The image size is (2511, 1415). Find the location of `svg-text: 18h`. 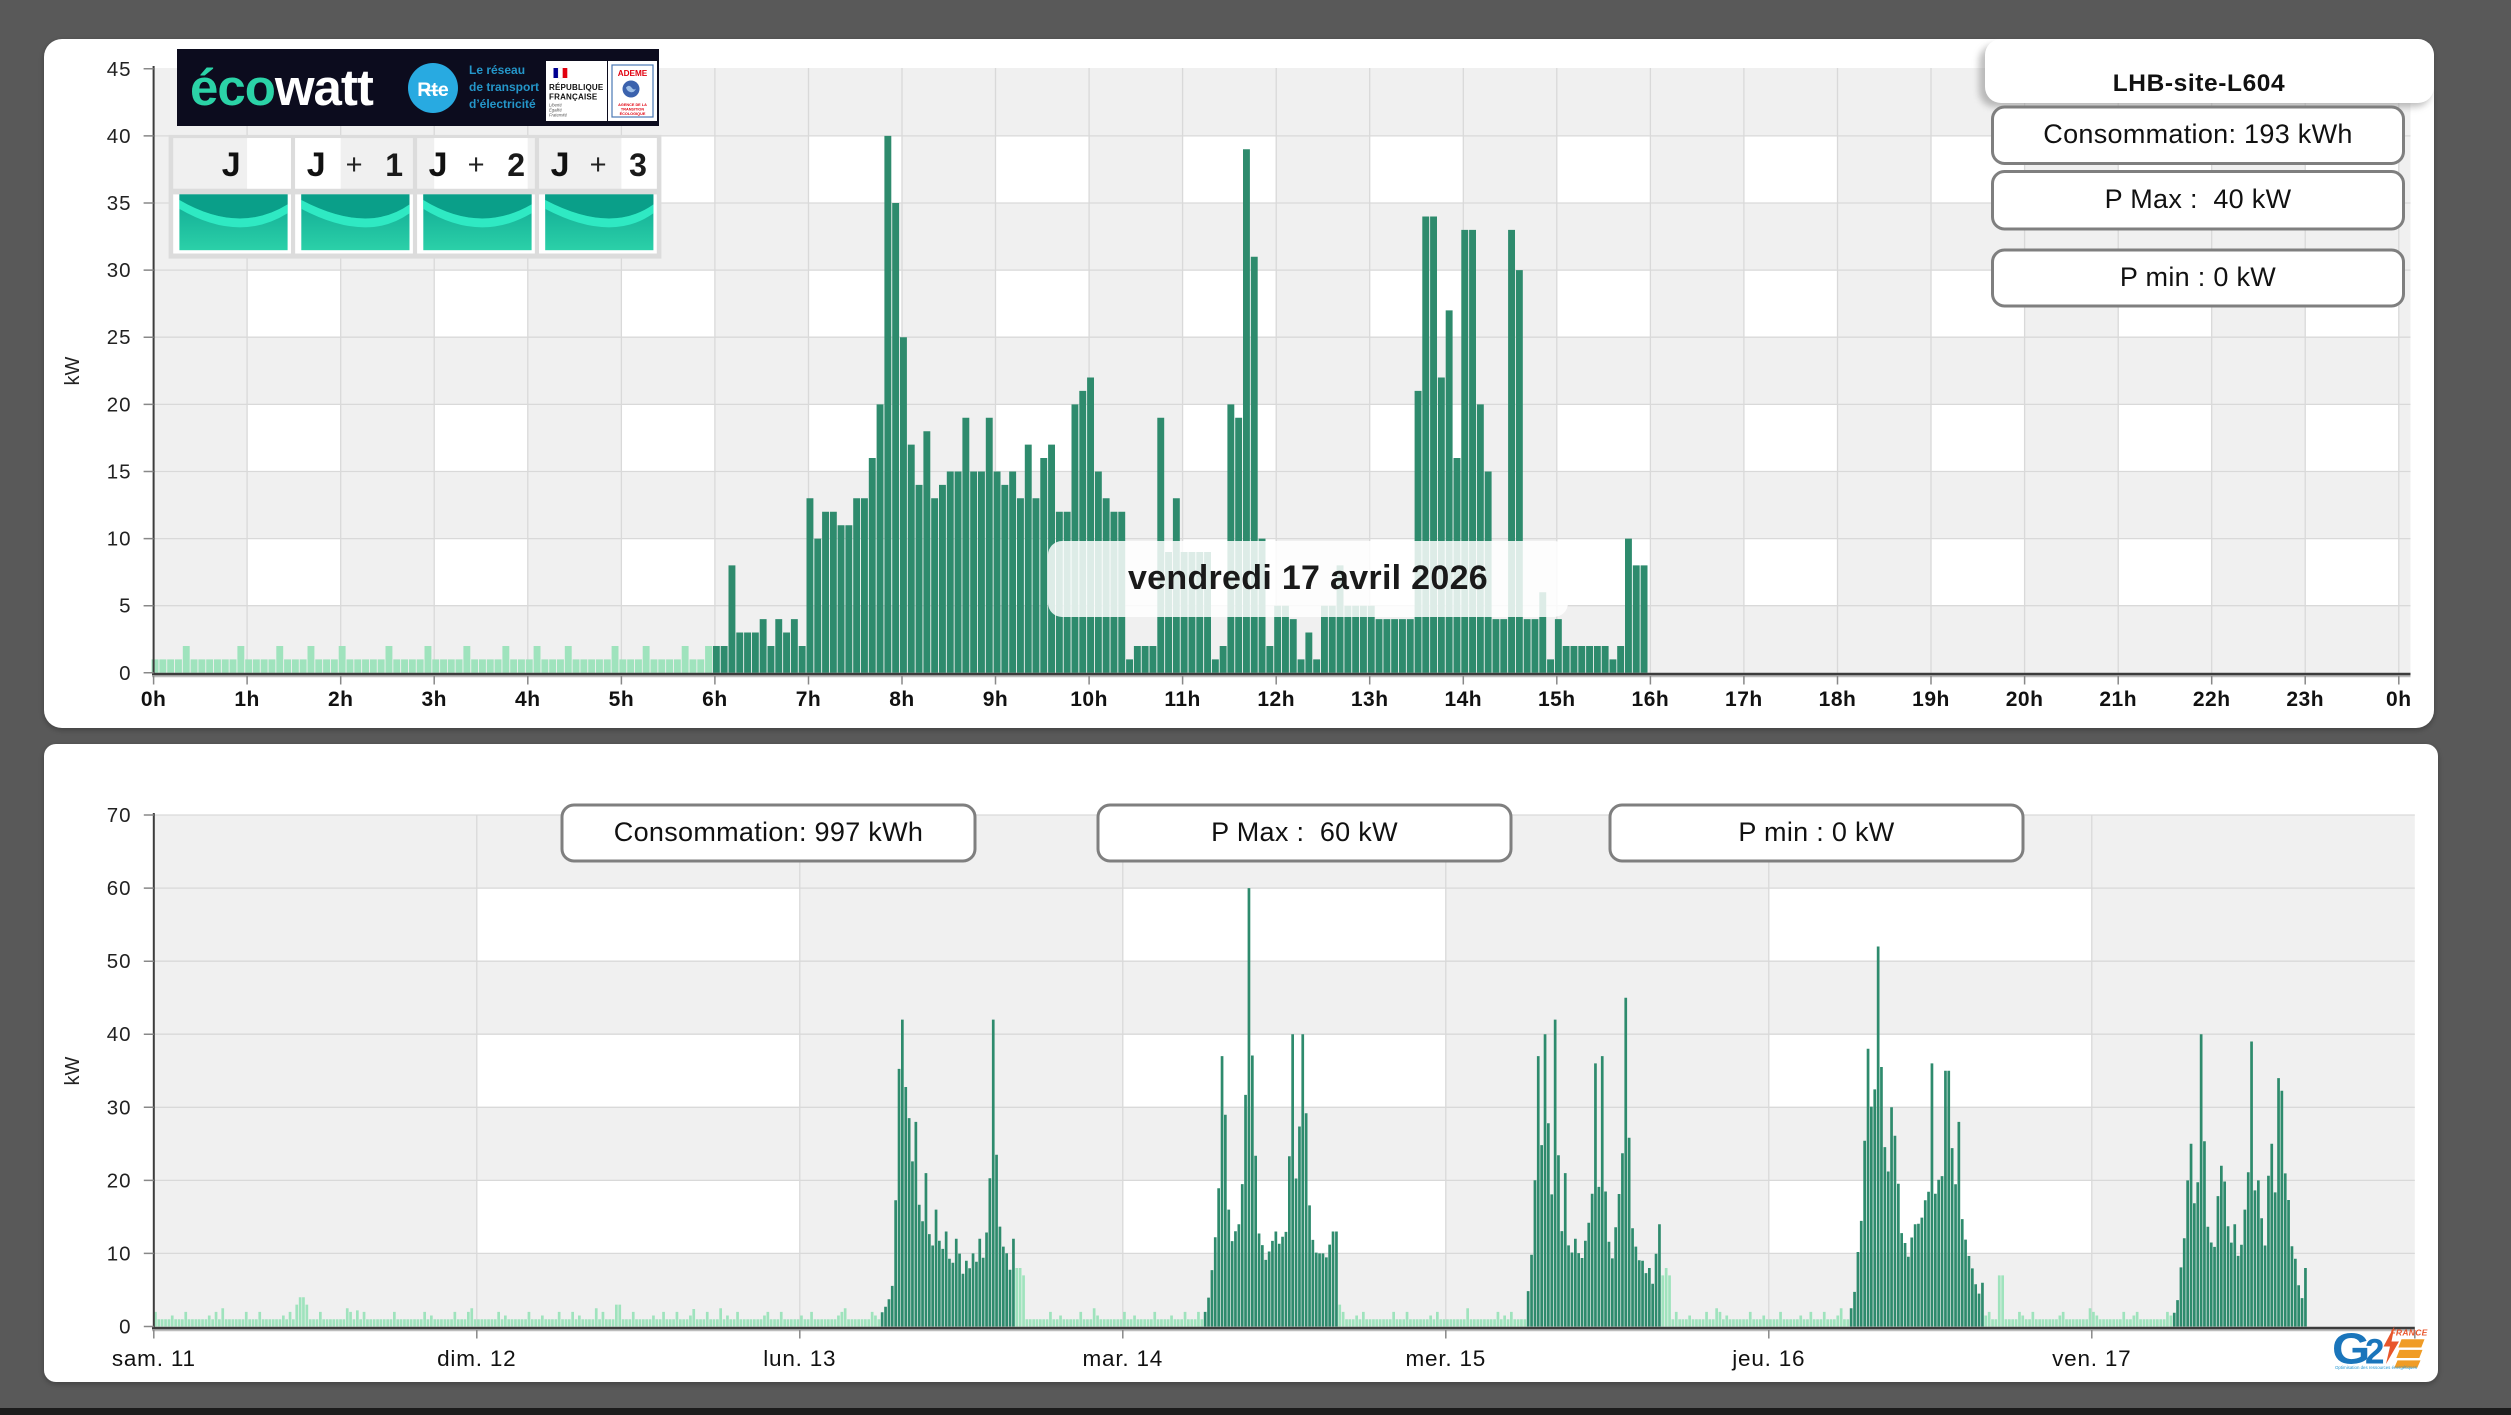

svg-text: 18h is located at coordinates (1838, 699).